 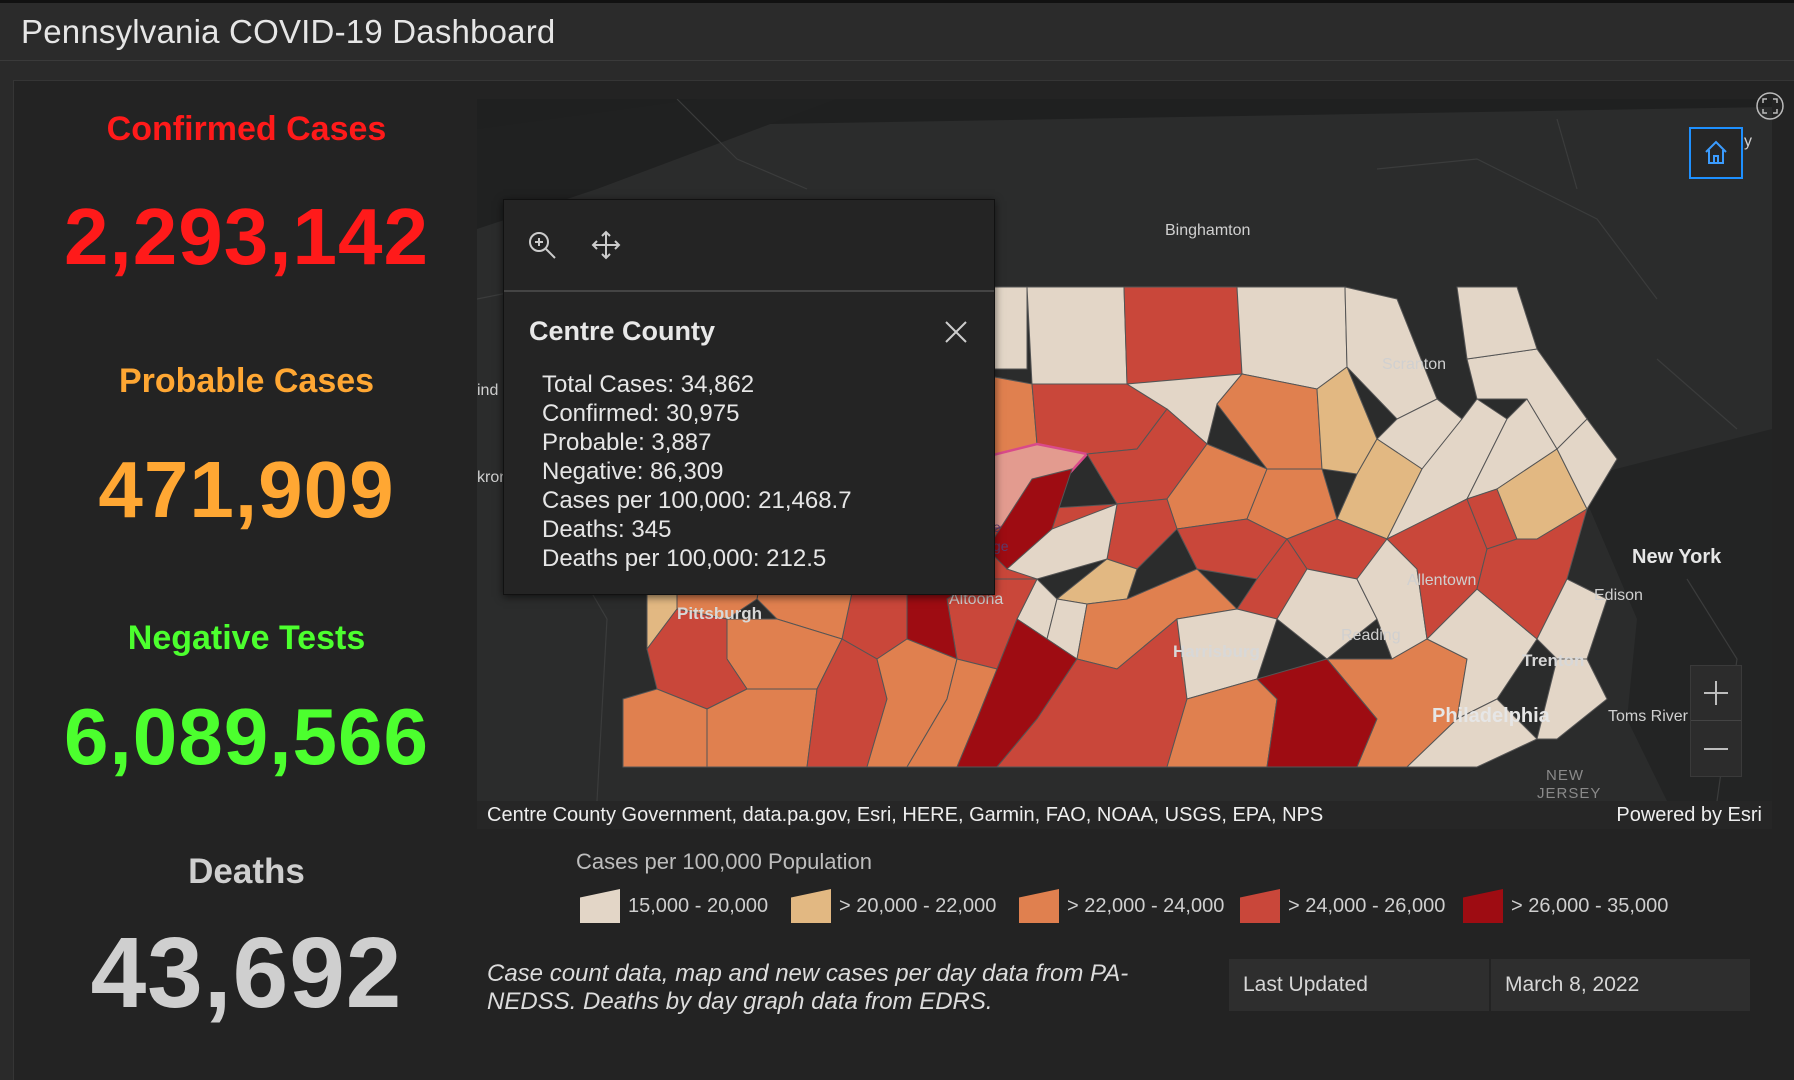 What do you see at coordinates (246, 129) in the screenshot?
I see `confirmed-cases-label: Confirmed Cases` at bounding box center [246, 129].